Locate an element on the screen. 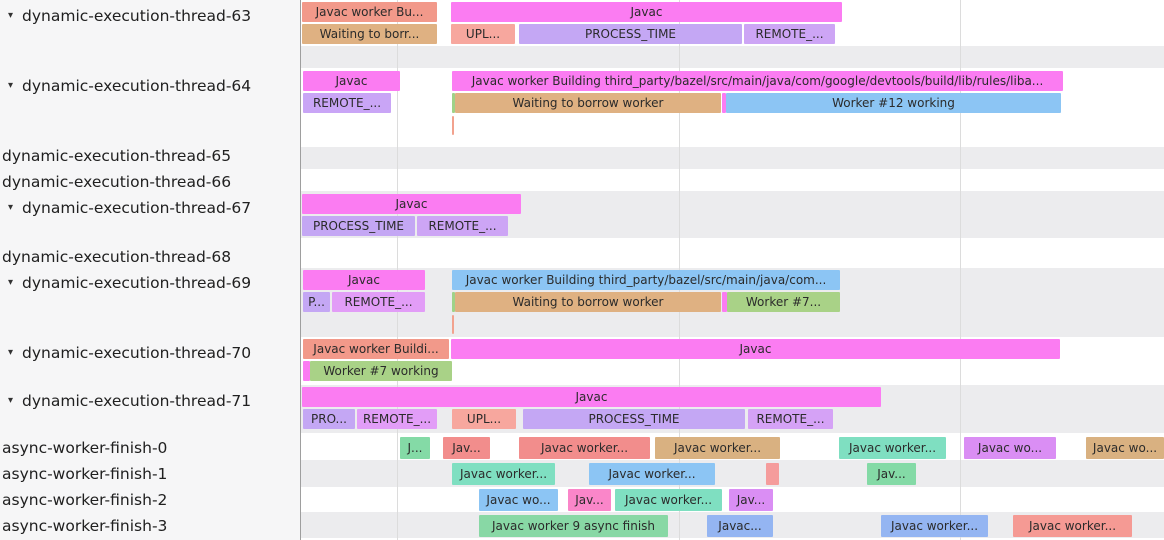 This screenshot has height=540, width=1164. trace-event-bar: Worker #12 working is located at coordinates (893, 103).